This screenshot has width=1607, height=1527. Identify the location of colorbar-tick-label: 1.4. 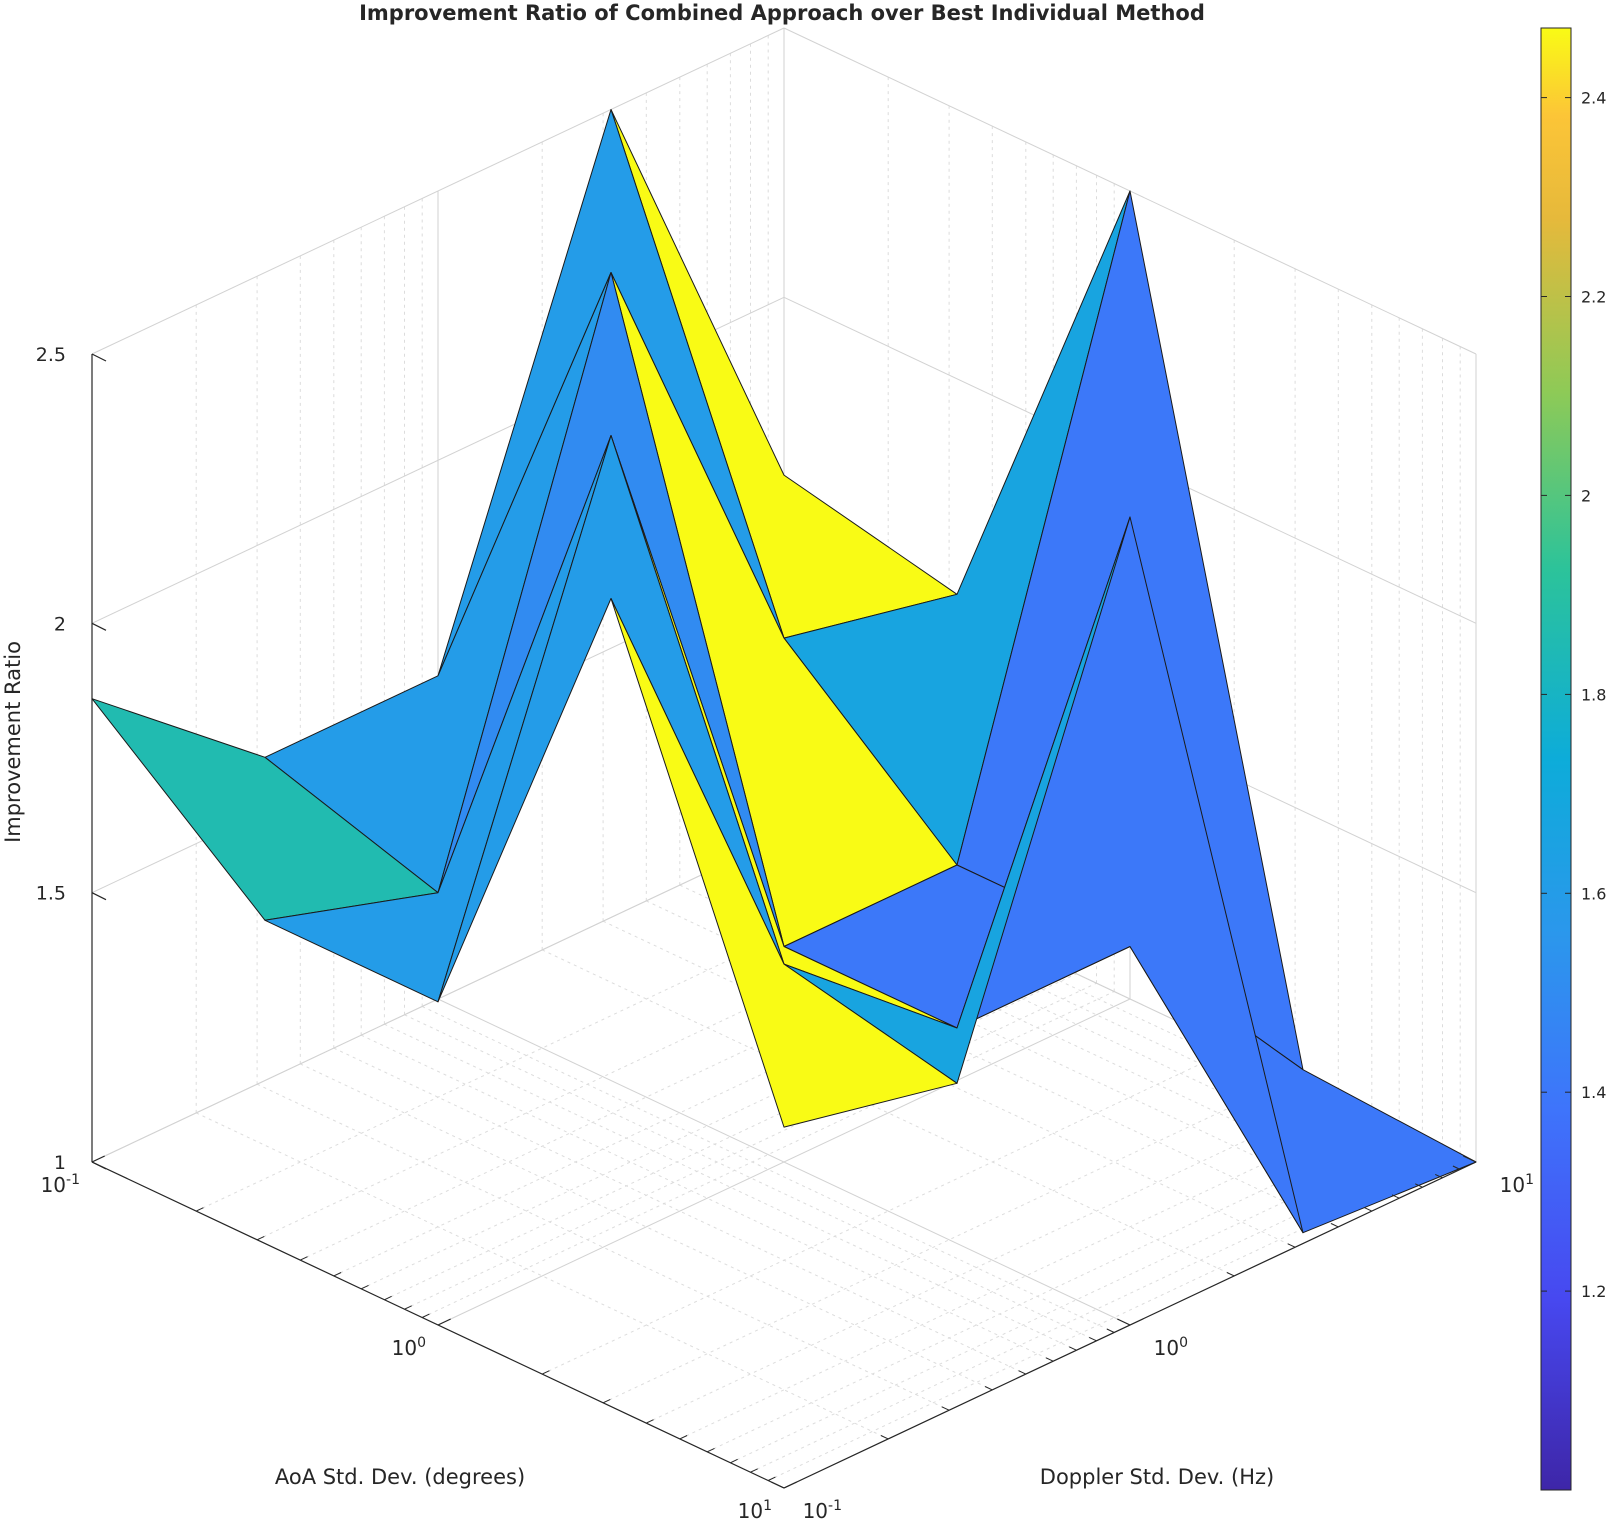
(1593, 1092).